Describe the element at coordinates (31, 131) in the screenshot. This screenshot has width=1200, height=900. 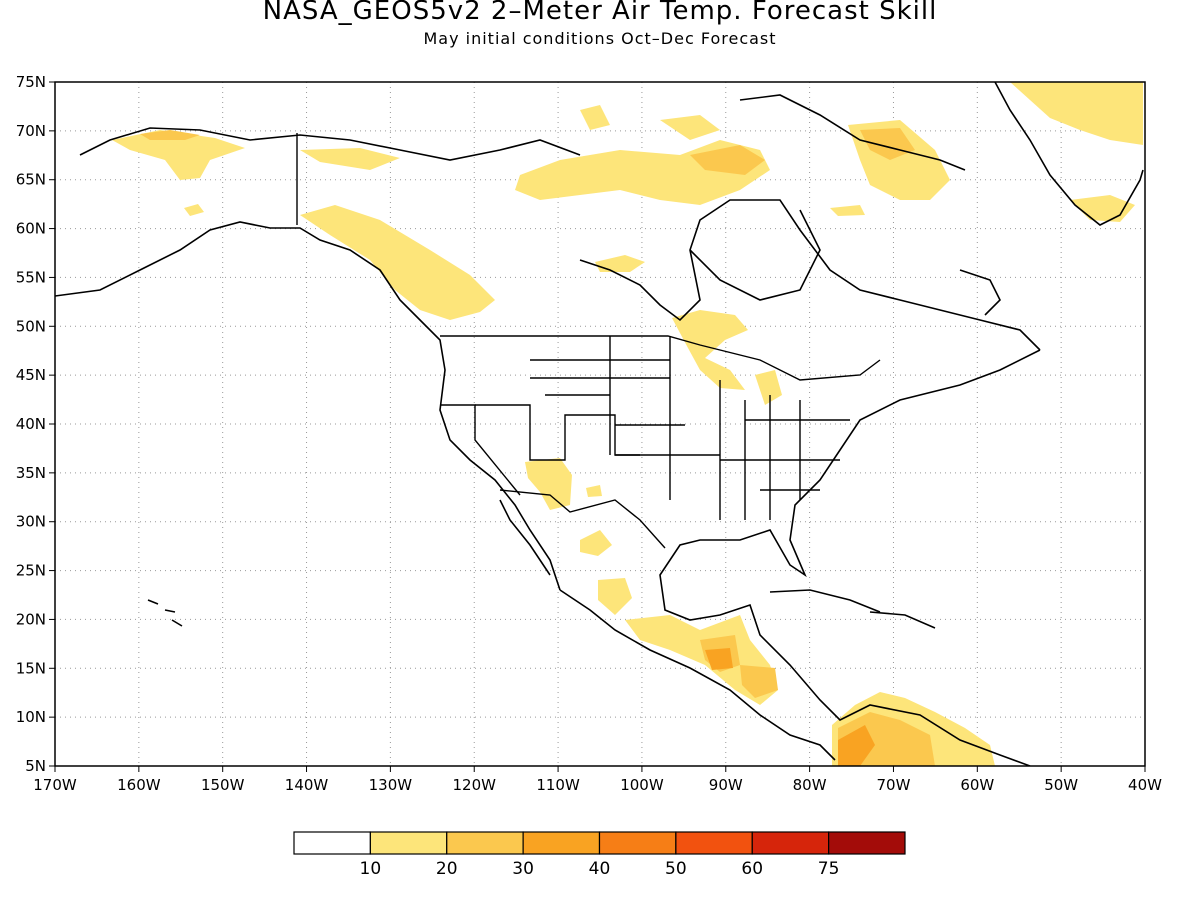
I see `lat-tick-label: 70N` at that location.